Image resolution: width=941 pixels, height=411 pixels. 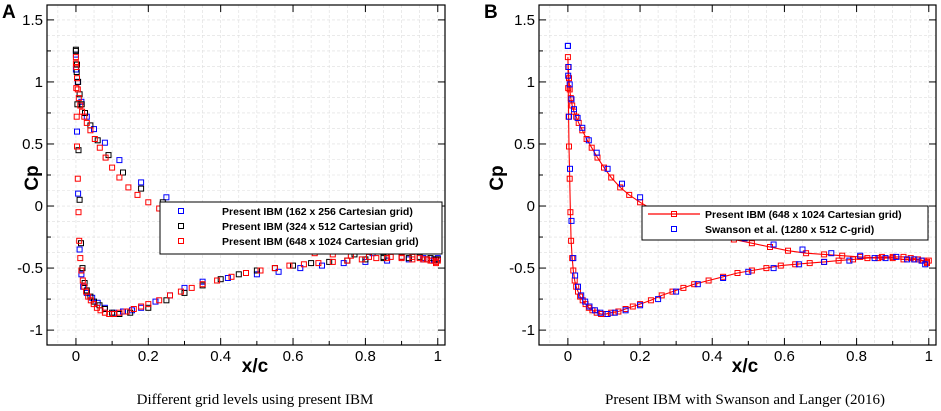 I want to click on x-tick-label: 0.2, so click(x=148, y=356).